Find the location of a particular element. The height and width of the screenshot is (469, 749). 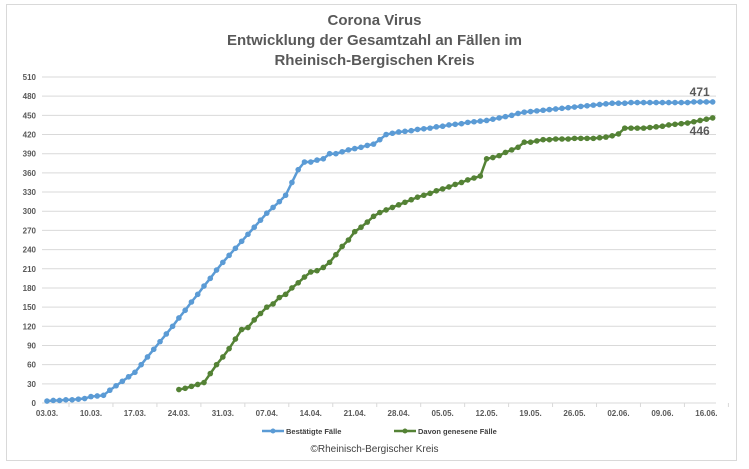

y-tick-label: 480 is located at coordinates (30, 96).